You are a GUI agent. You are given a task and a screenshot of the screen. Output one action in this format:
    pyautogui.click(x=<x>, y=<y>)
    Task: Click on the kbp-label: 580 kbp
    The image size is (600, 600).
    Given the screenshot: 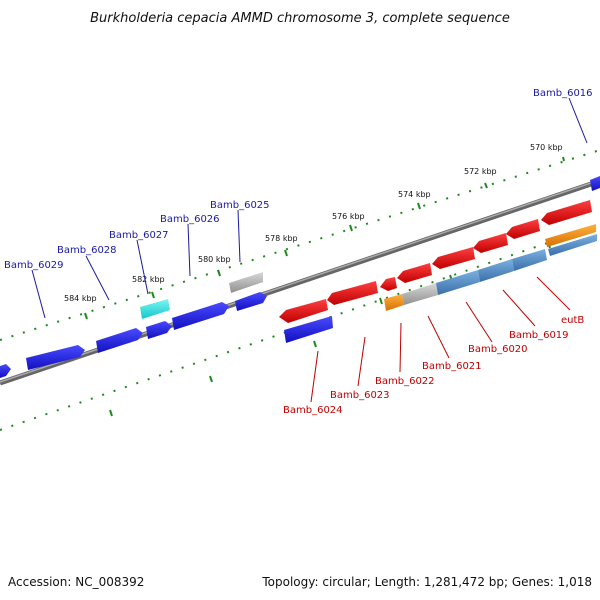 What is the action you would take?
    pyautogui.click(x=214, y=259)
    